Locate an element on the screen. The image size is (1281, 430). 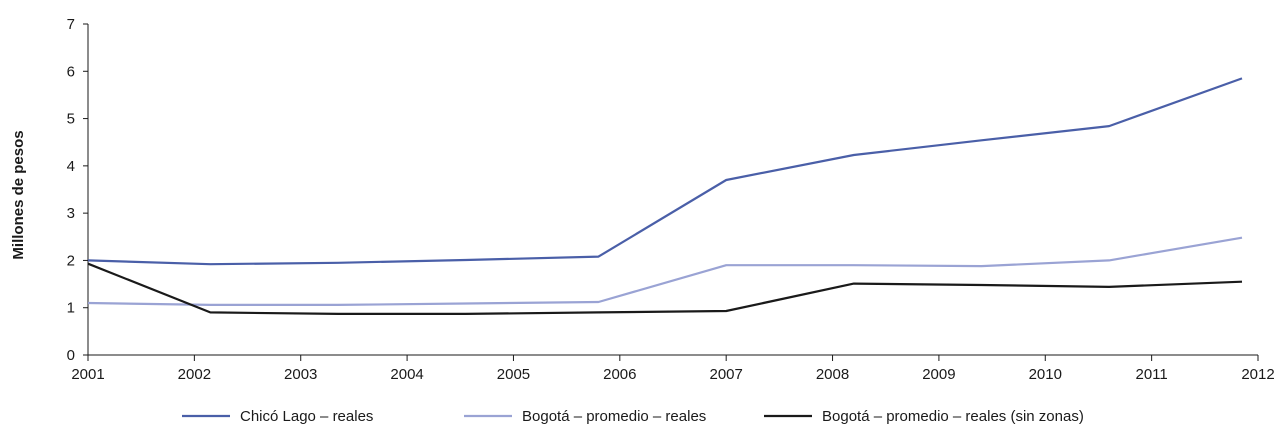
y-axis-label: Millones de pesos is located at coordinates (18, 194).